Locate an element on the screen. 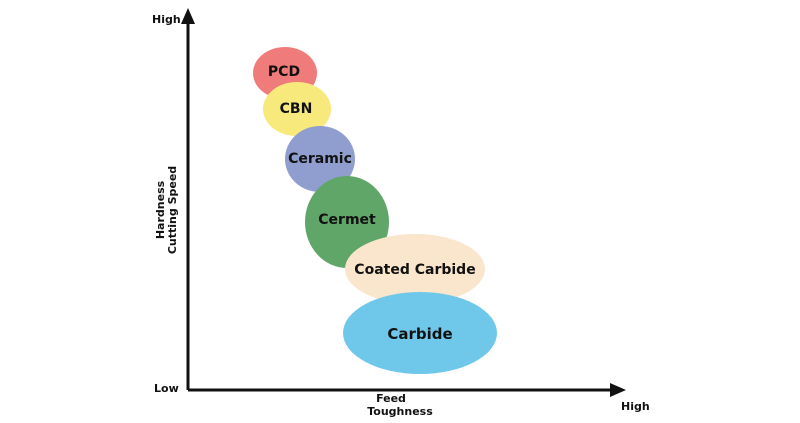 The width and height of the screenshot is (800, 423). material-cbn: CBN is located at coordinates (297, 109).